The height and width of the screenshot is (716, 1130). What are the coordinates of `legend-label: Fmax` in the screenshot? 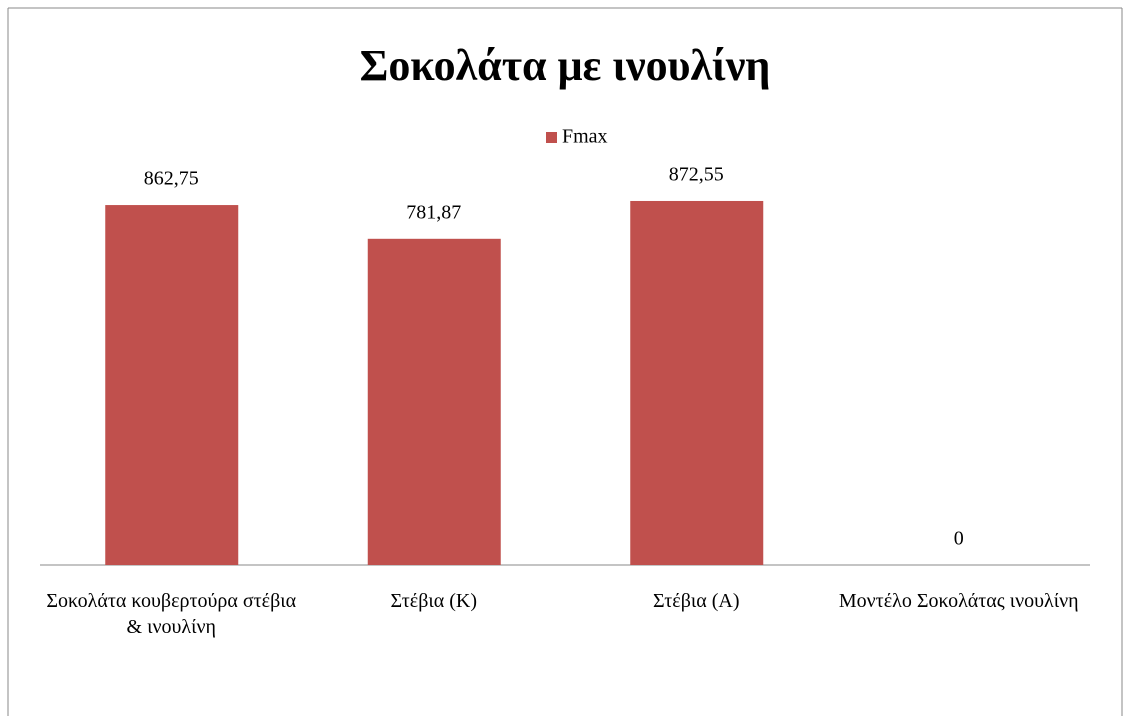 It's located at (585, 137).